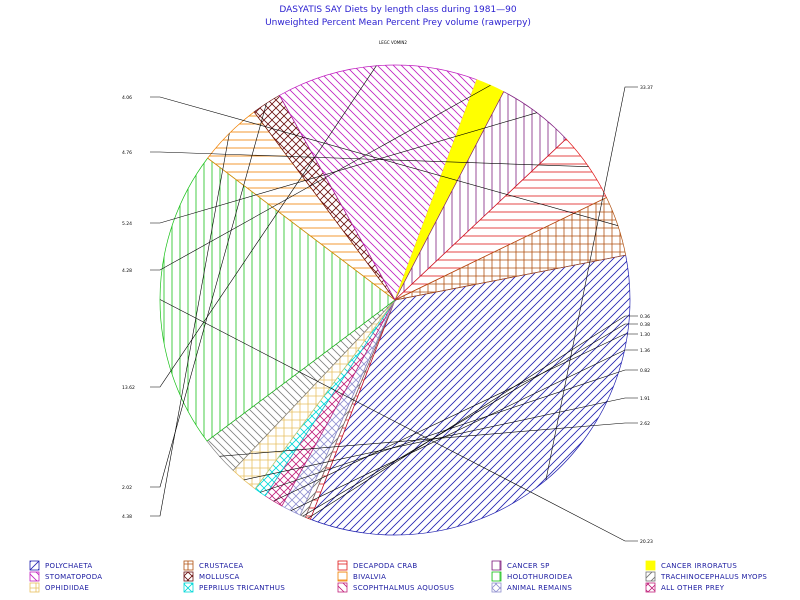 The width and height of the screenshot is (800, 600). Describe the element at coordinates (127, 98) in the screenshot. I see `slice-label-crustacea: 4.06` at that location.